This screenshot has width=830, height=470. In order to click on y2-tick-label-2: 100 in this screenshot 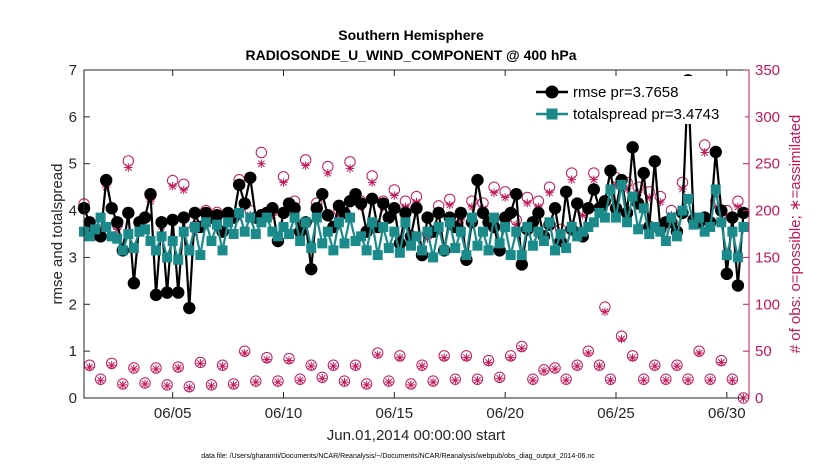, I will do `click(767, 304)`.